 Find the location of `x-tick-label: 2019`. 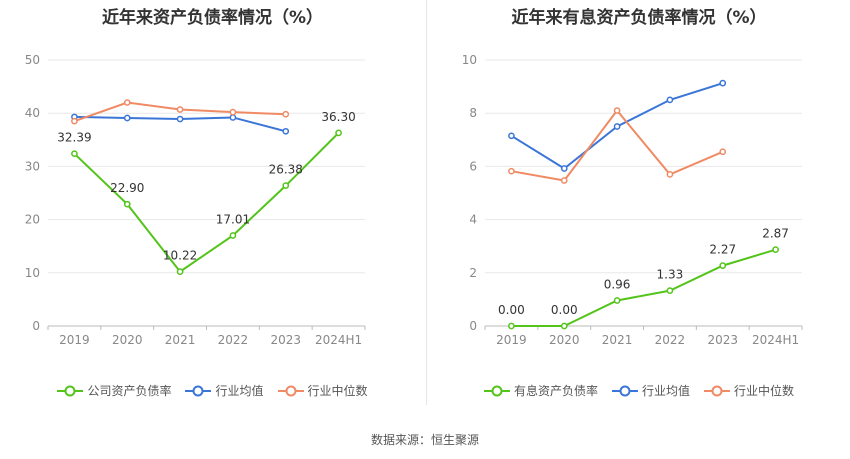

x-tick-label: 2019 is located at coordinates (74, 340).